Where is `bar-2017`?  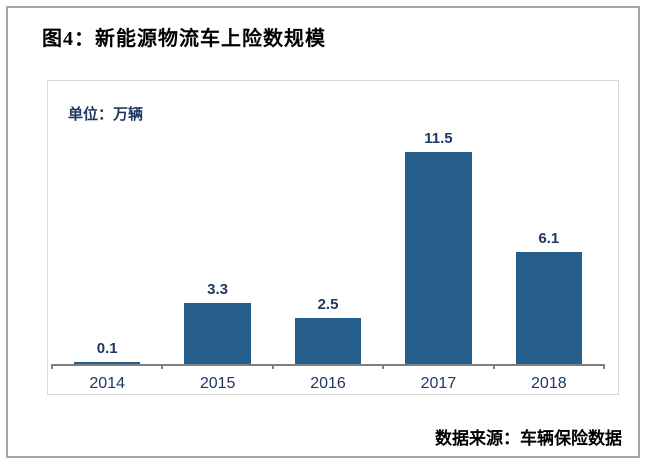
bar-2017 is located at coordinates (438, 258).